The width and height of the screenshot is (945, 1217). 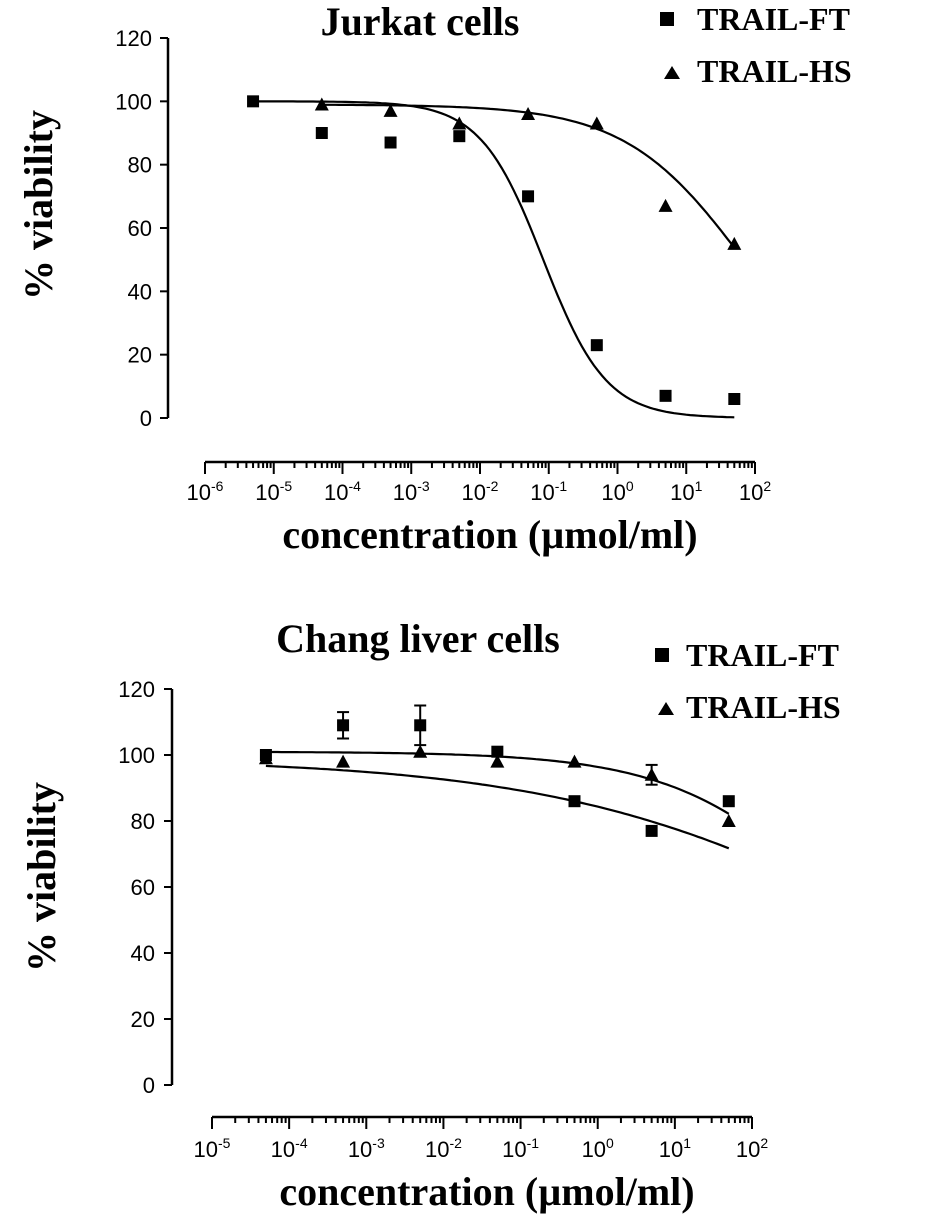 I want to click on x-axis: 10⁻⁵ 10⁻⁴ 10⁻³ 10⁻² 10⁻¹ 10⁰ 10¹ 10², so click(x=481, y=1138).